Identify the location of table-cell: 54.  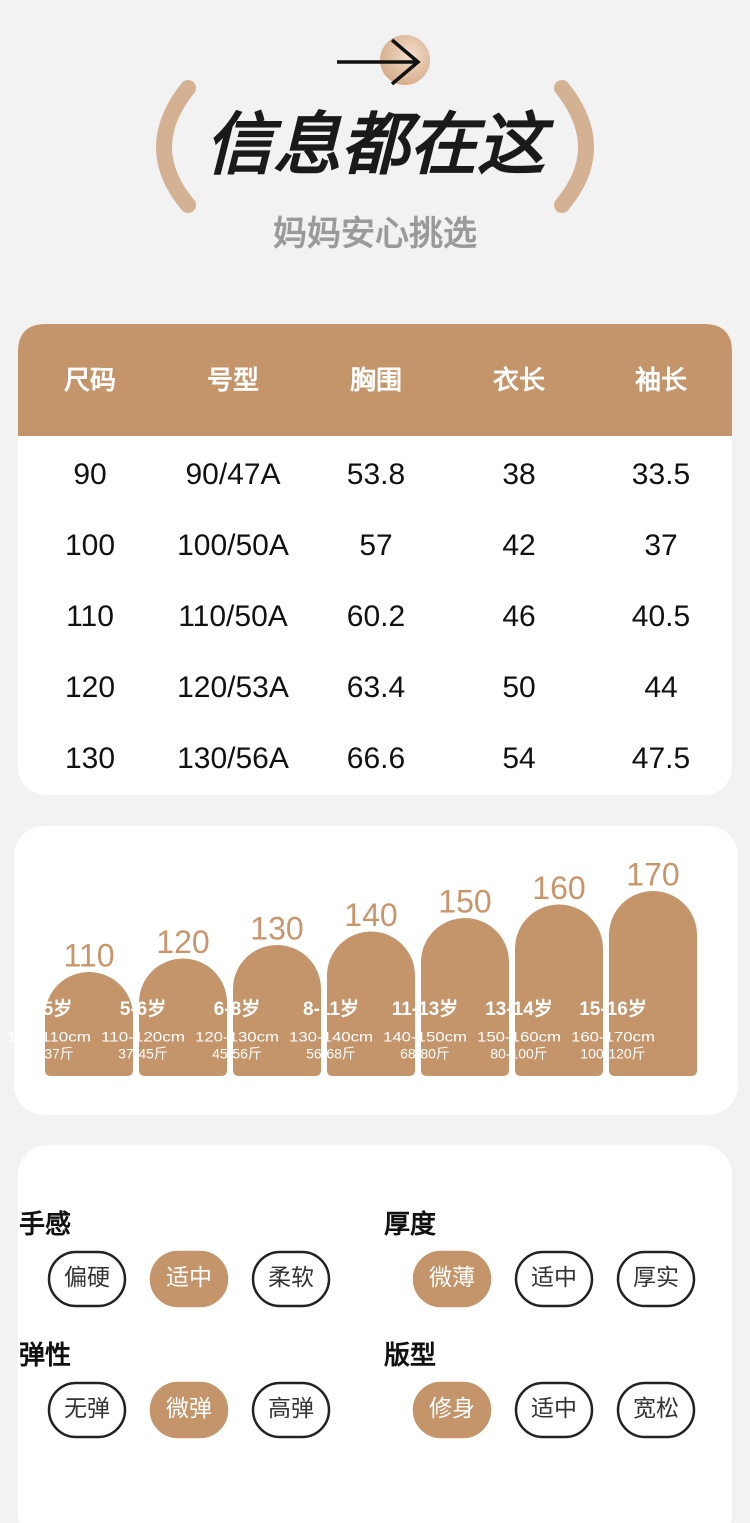
(518, 758).